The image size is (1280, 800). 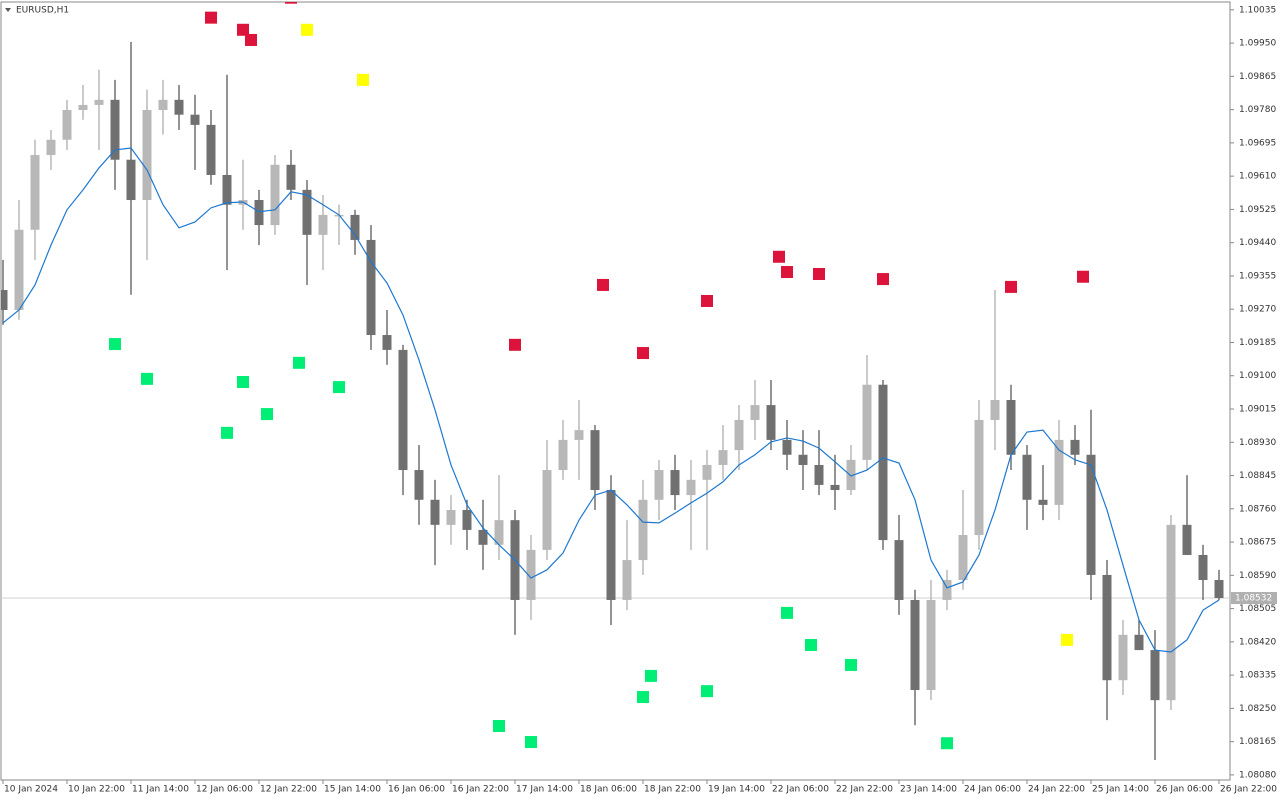 What do you see at coordinates (160, 790) in the screenshot?
I see `x-tick-label: 11 Jan 14:00` at bounding box center [160, 790].